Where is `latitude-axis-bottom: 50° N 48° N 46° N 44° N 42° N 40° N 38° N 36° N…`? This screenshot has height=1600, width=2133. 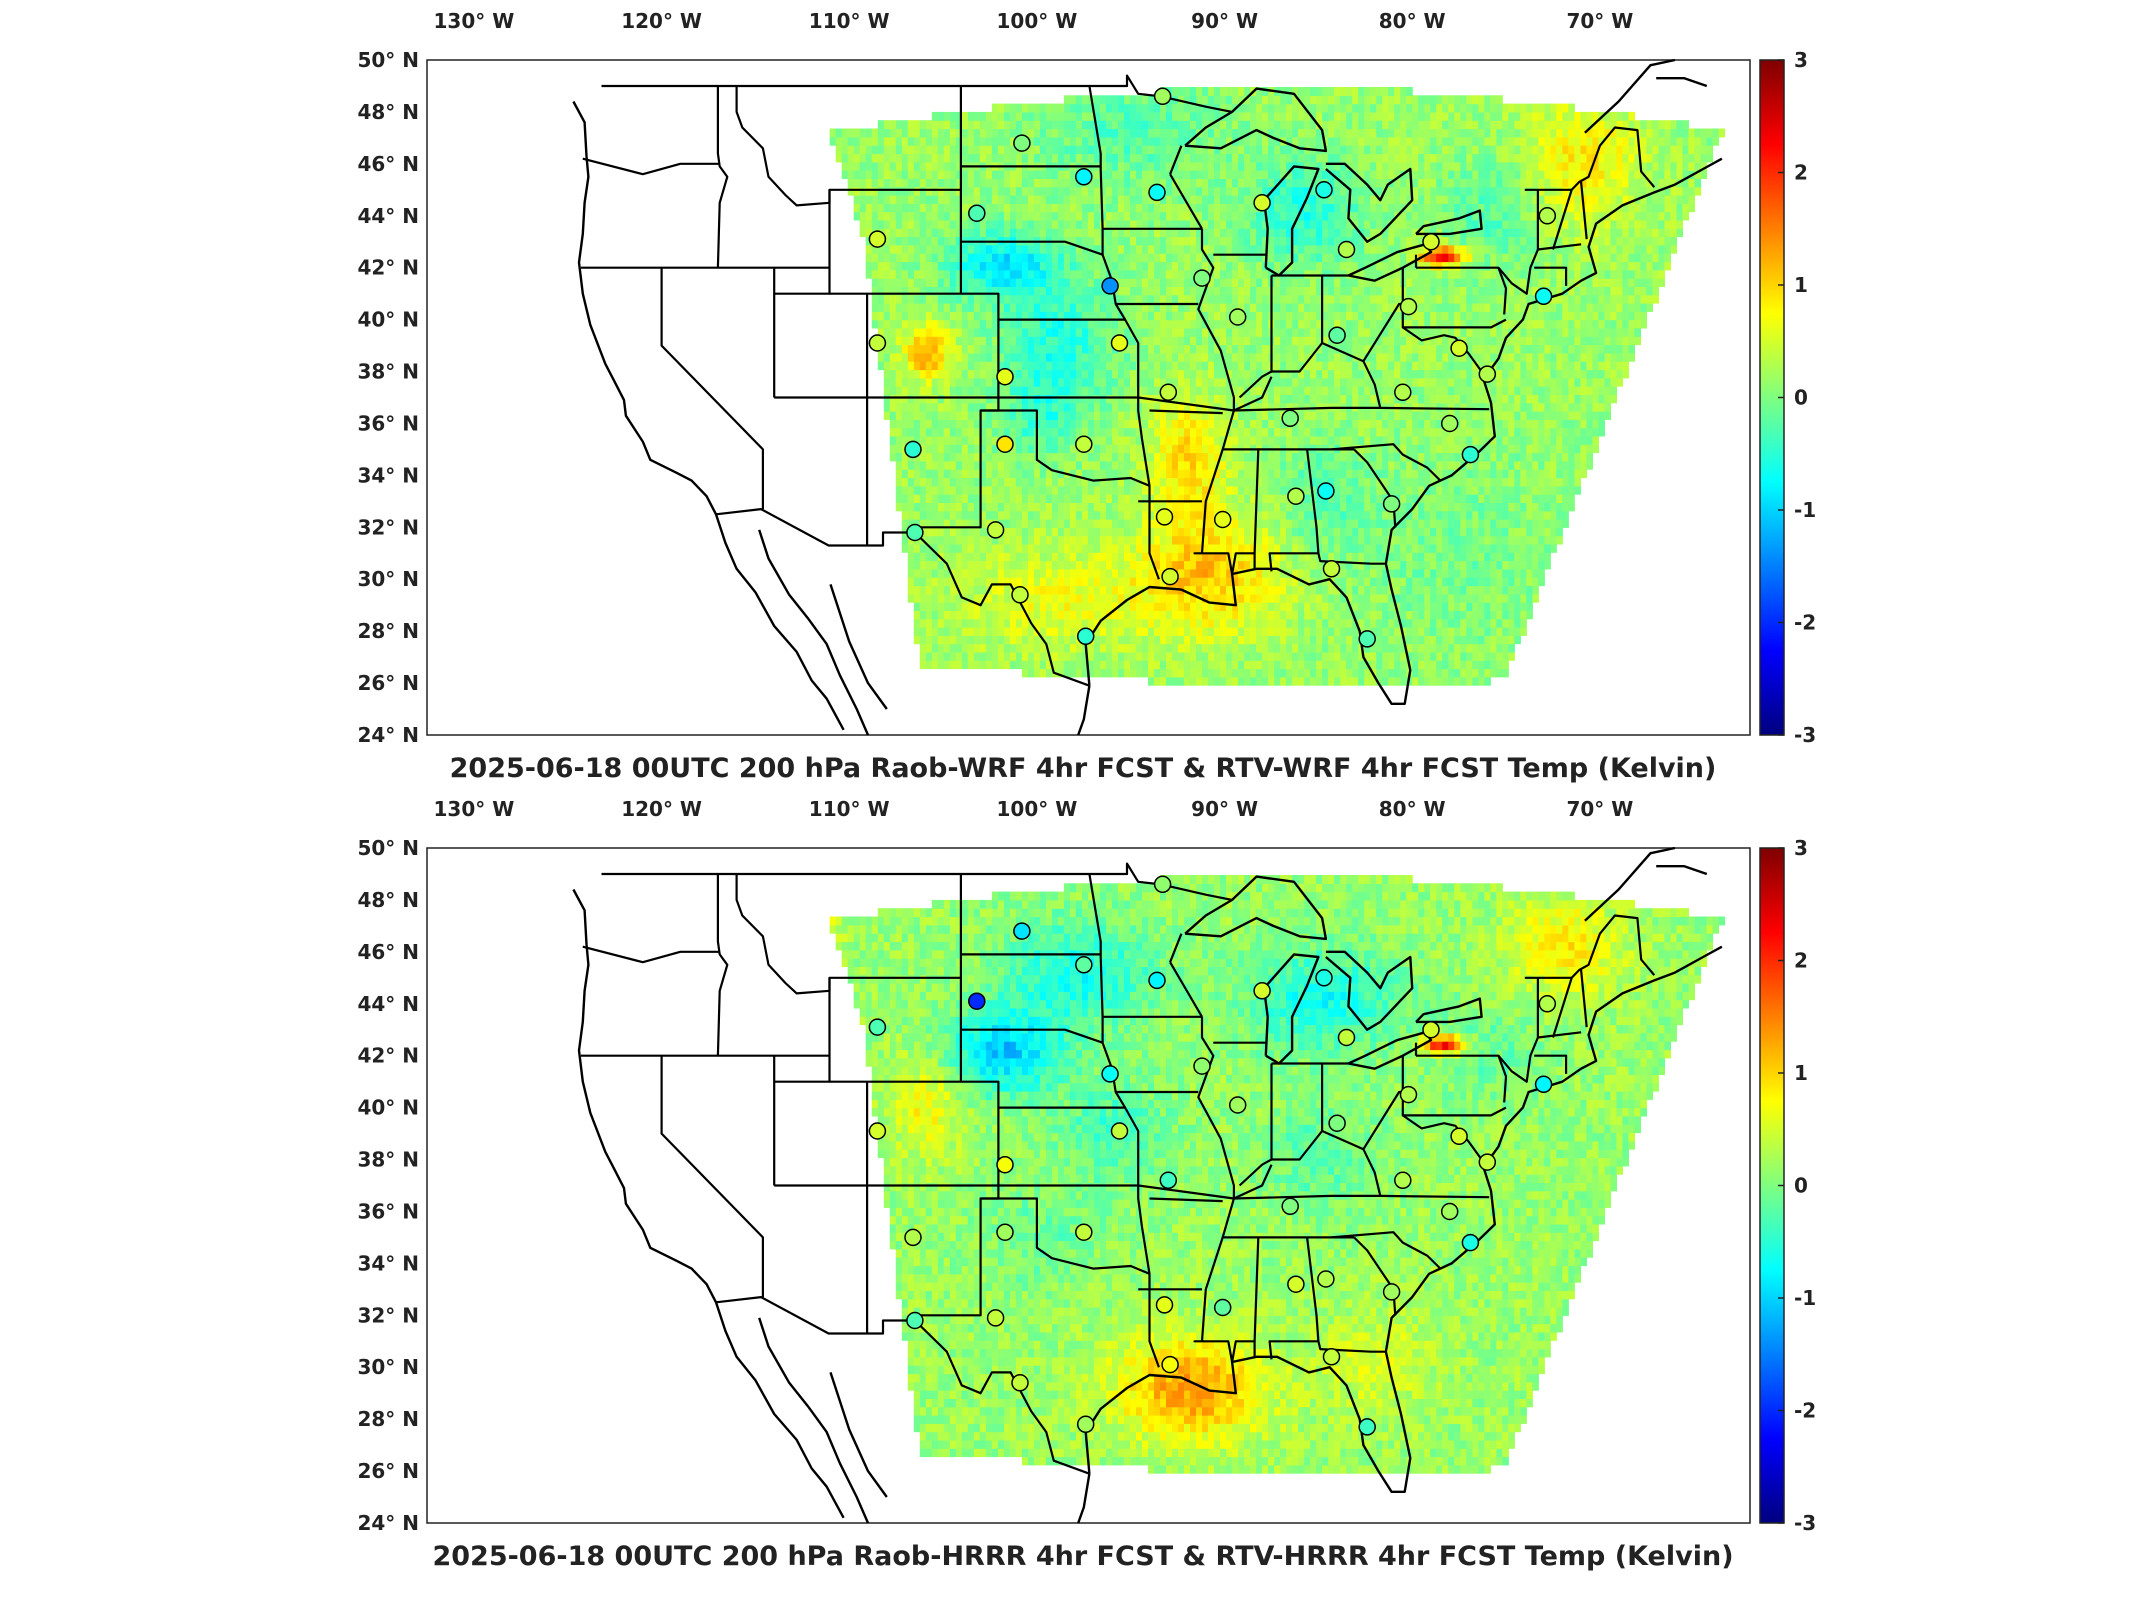 latitude-axis-bottom: 50° N 48° N 46° N 44° N 42° N 40° N 38° N 36° N… is located at coordinates (388, 1185).